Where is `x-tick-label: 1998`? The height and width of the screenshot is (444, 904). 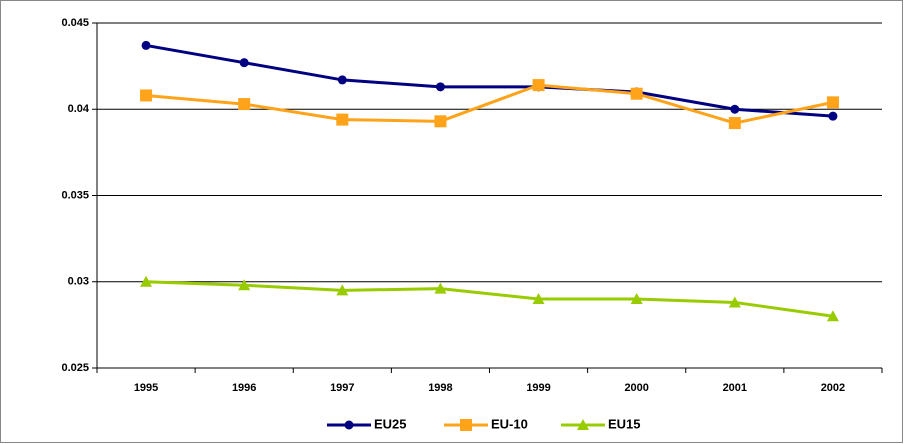
x-tick-label: 1998 is located at coordinates (440, 388).